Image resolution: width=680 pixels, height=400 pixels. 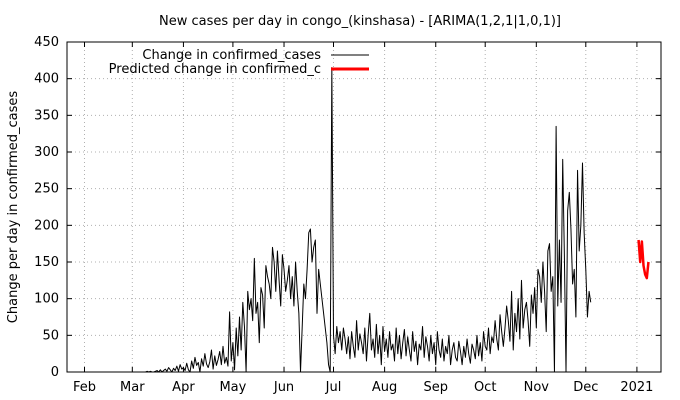 I want to click on x-tick-label: Nov, so click(x=537, y=387).